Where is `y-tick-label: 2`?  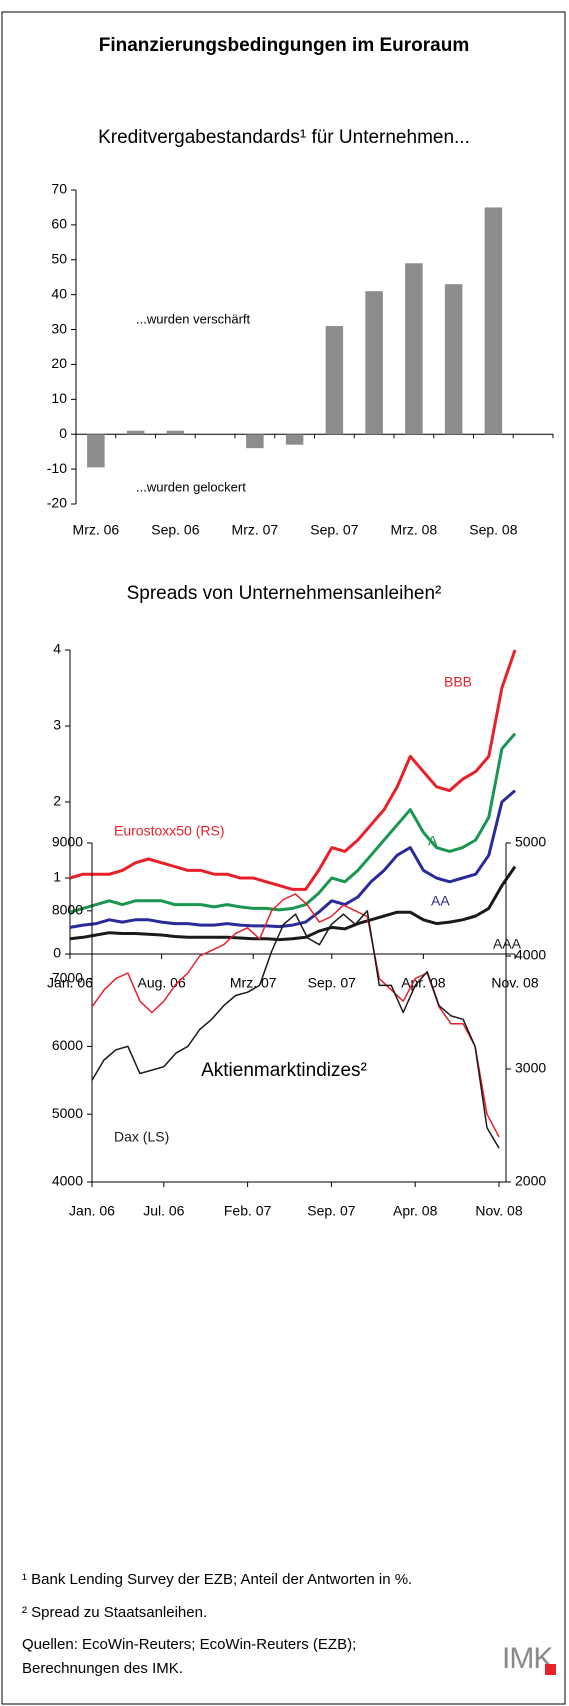 y-tick-label: 2 is located at coordinates (57, 801).